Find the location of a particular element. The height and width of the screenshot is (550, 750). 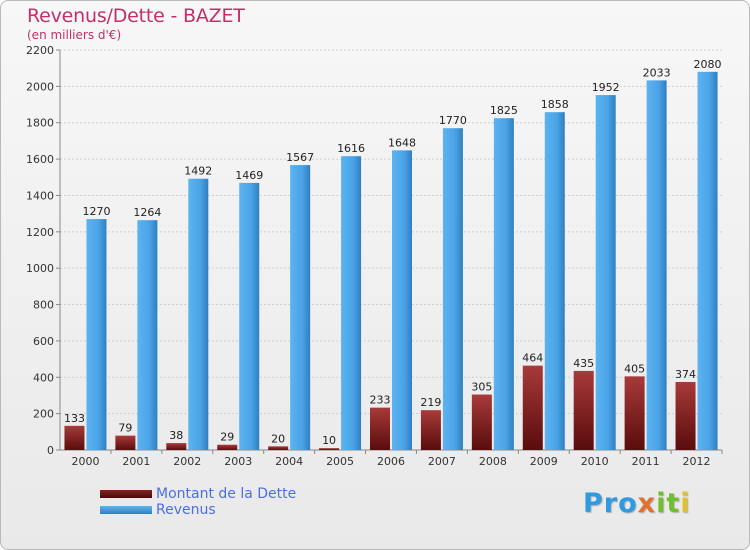

data-label-dette: 10 is located at coordinates (329, 440).